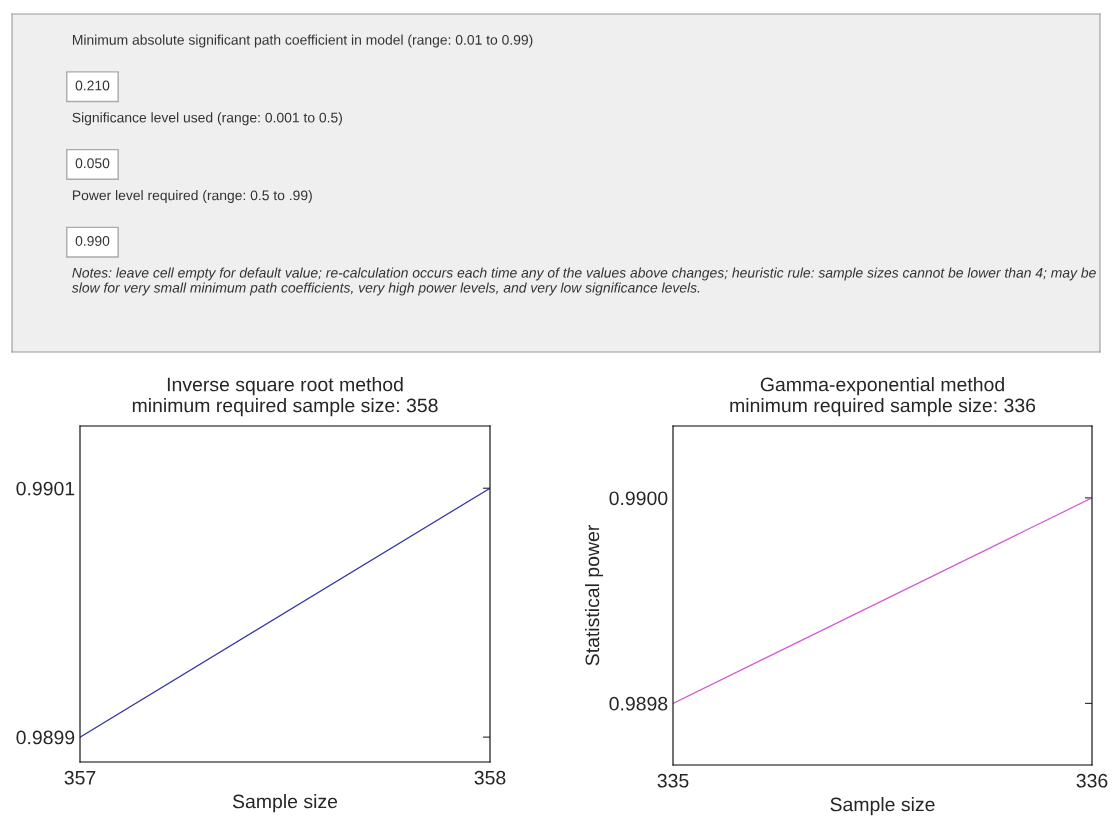  Describe the element at coordinates (883, 397) in the screenshot. I see `chart-title: Gamma-exponential method minimum required sample size: 336` at that location.